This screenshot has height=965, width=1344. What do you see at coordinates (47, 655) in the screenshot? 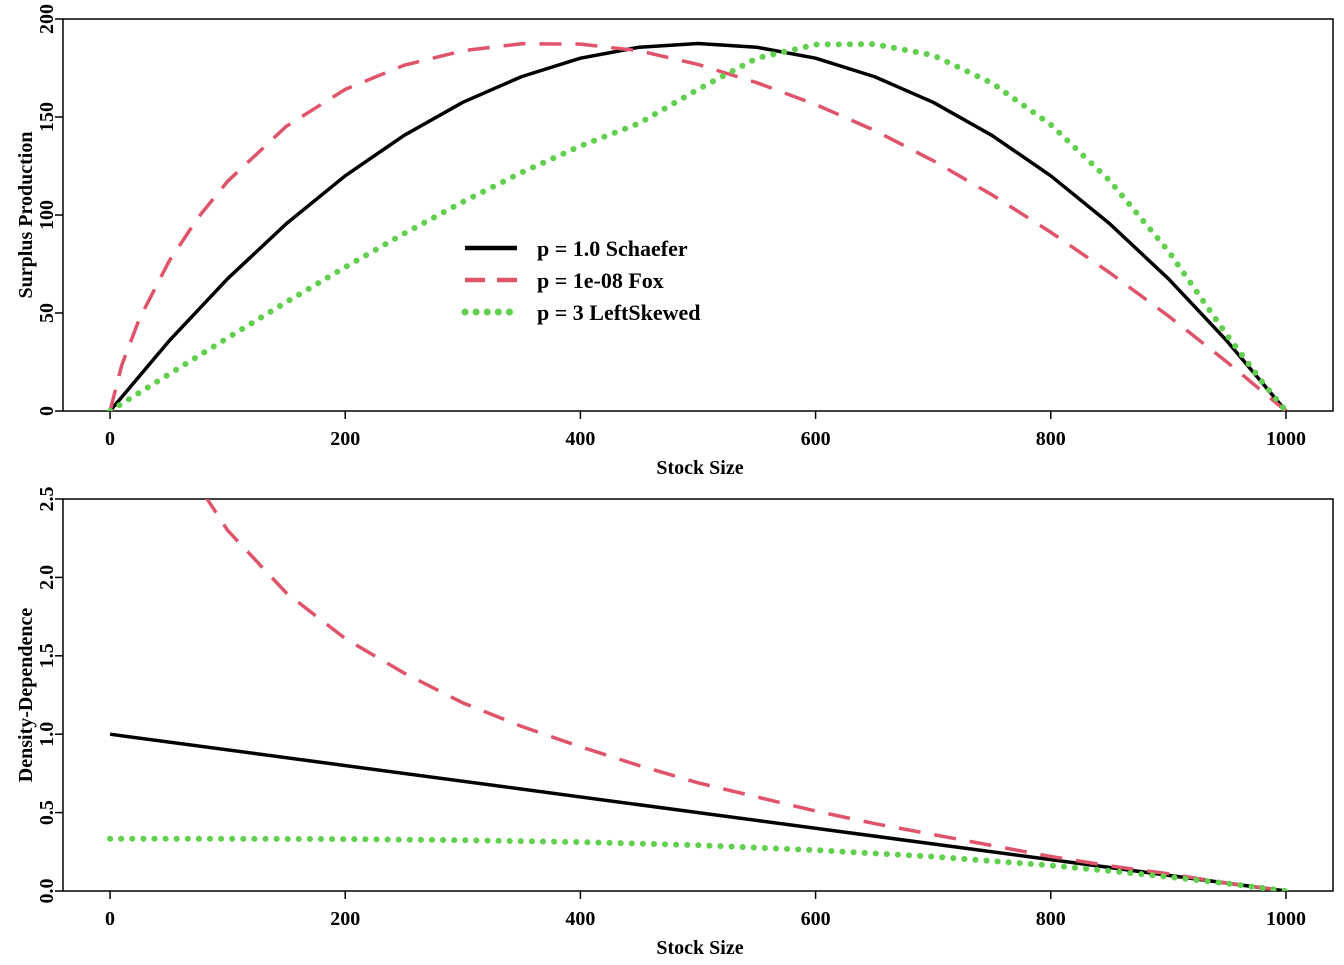
I see `y-tick-label: 1.5` at bounding box center [47, 655].